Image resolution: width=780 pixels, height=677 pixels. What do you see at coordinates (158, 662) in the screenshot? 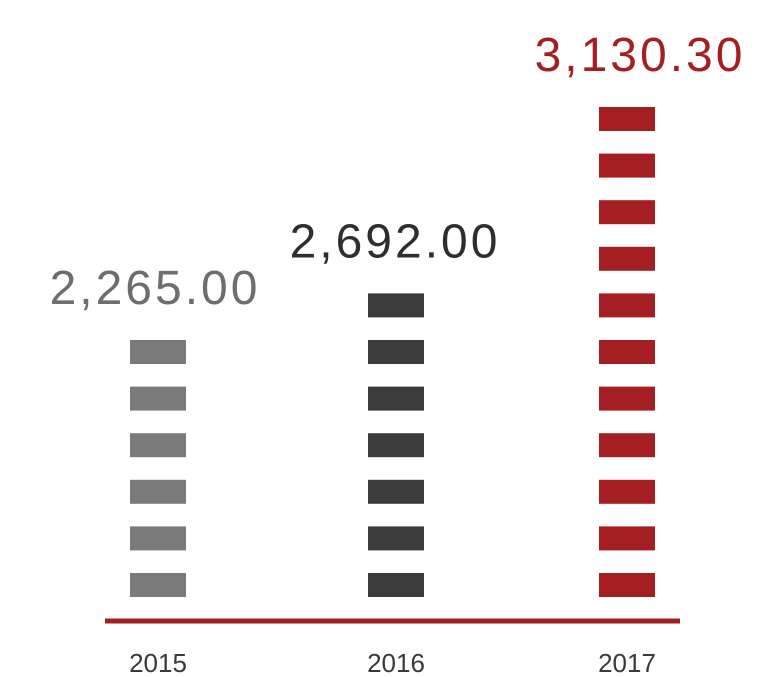
I see `x-tick-label-2015: 2015` at bounding box center [158, 662].